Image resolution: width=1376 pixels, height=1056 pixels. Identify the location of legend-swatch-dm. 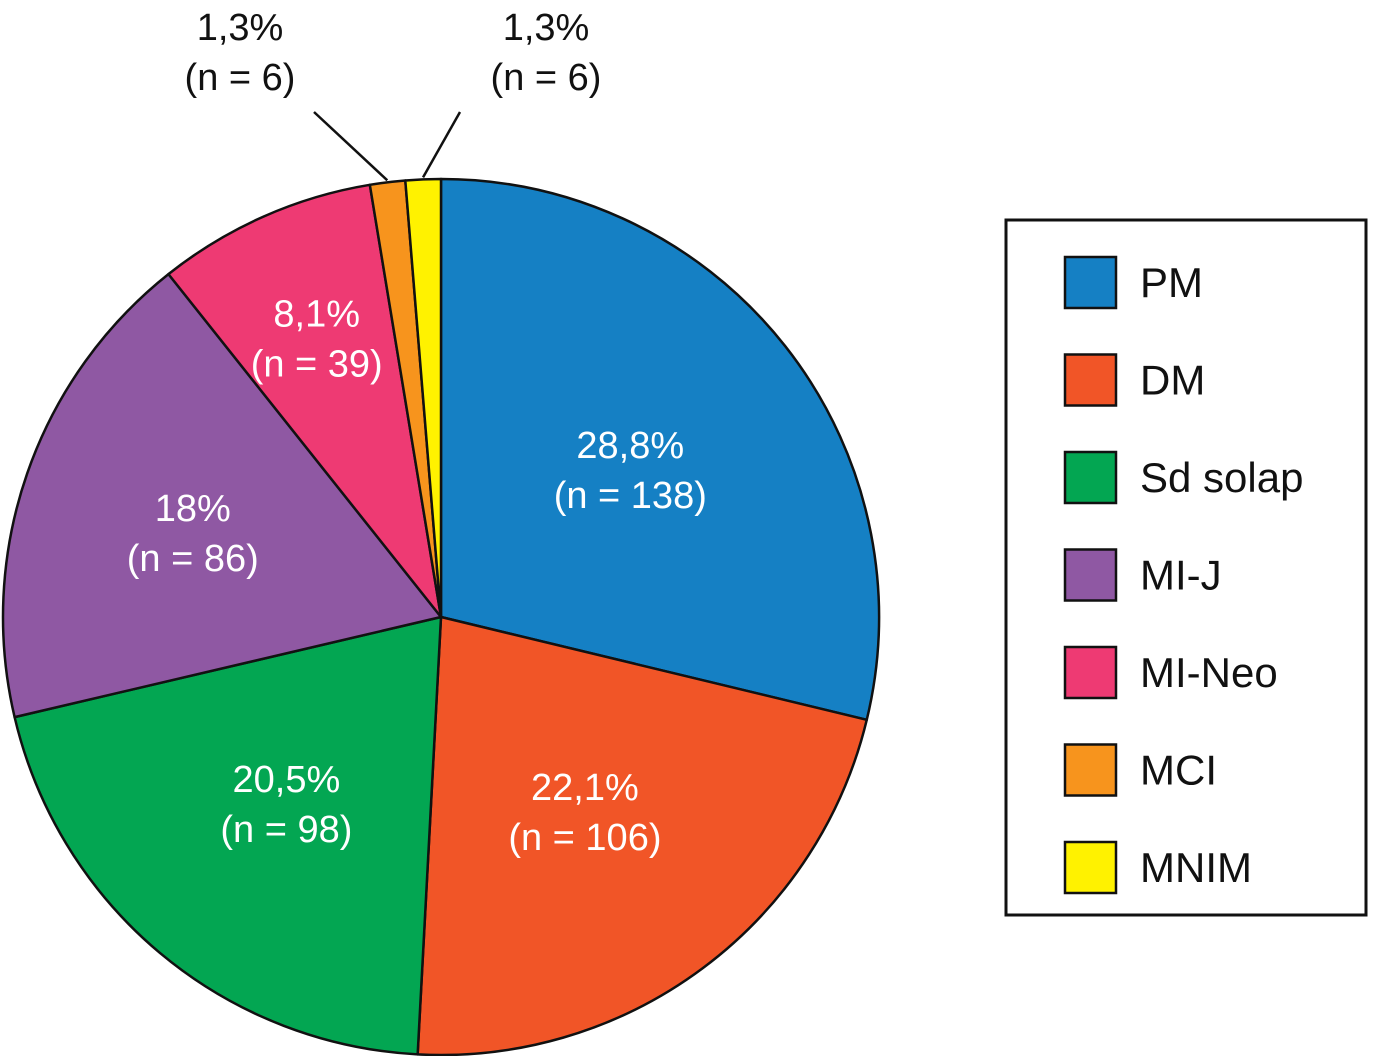
(1090, 380).